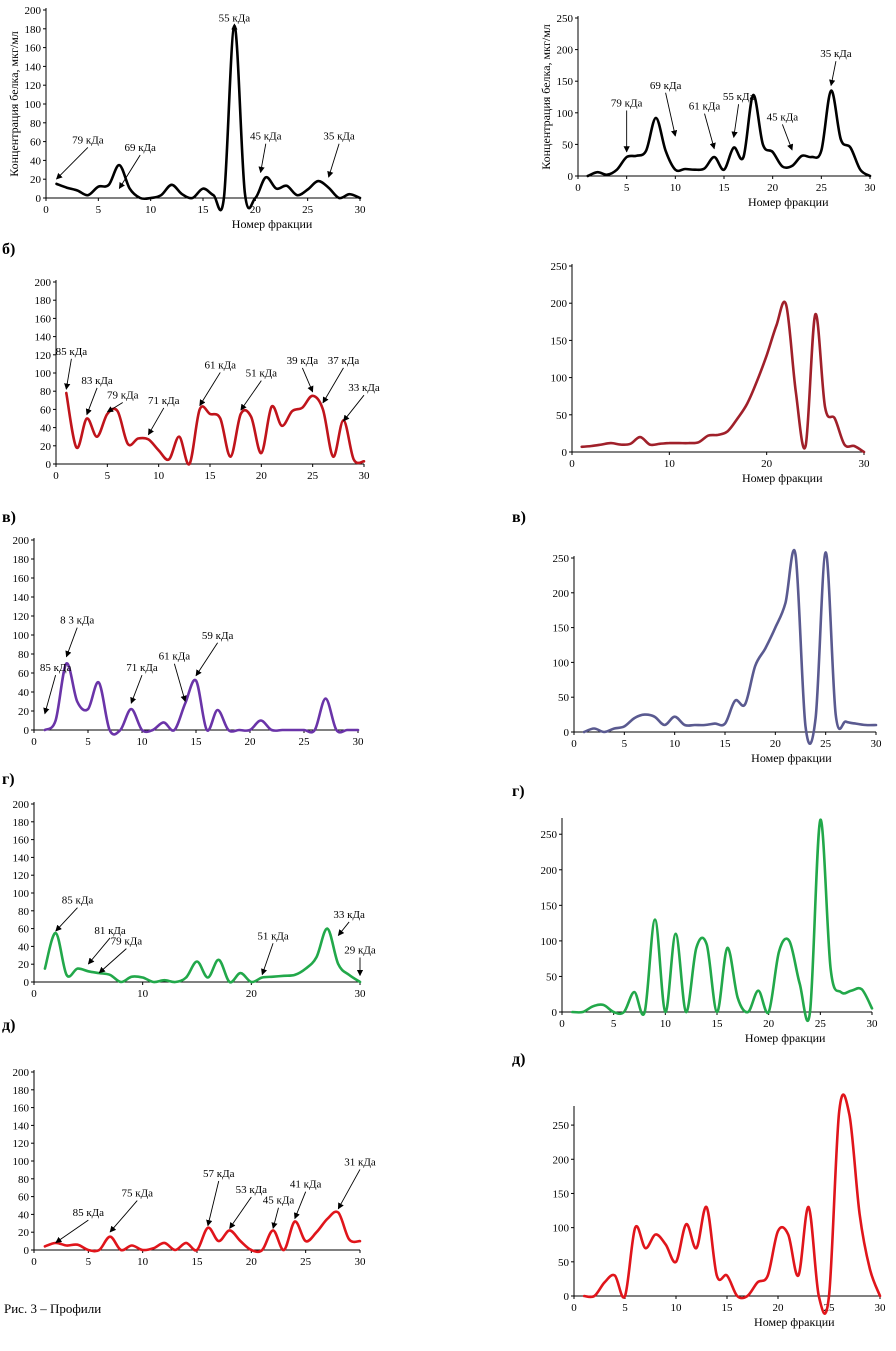 The height and width of the screenshot is (1351, 896). I want to click on y-tick-label: 150, so click(565, 82).